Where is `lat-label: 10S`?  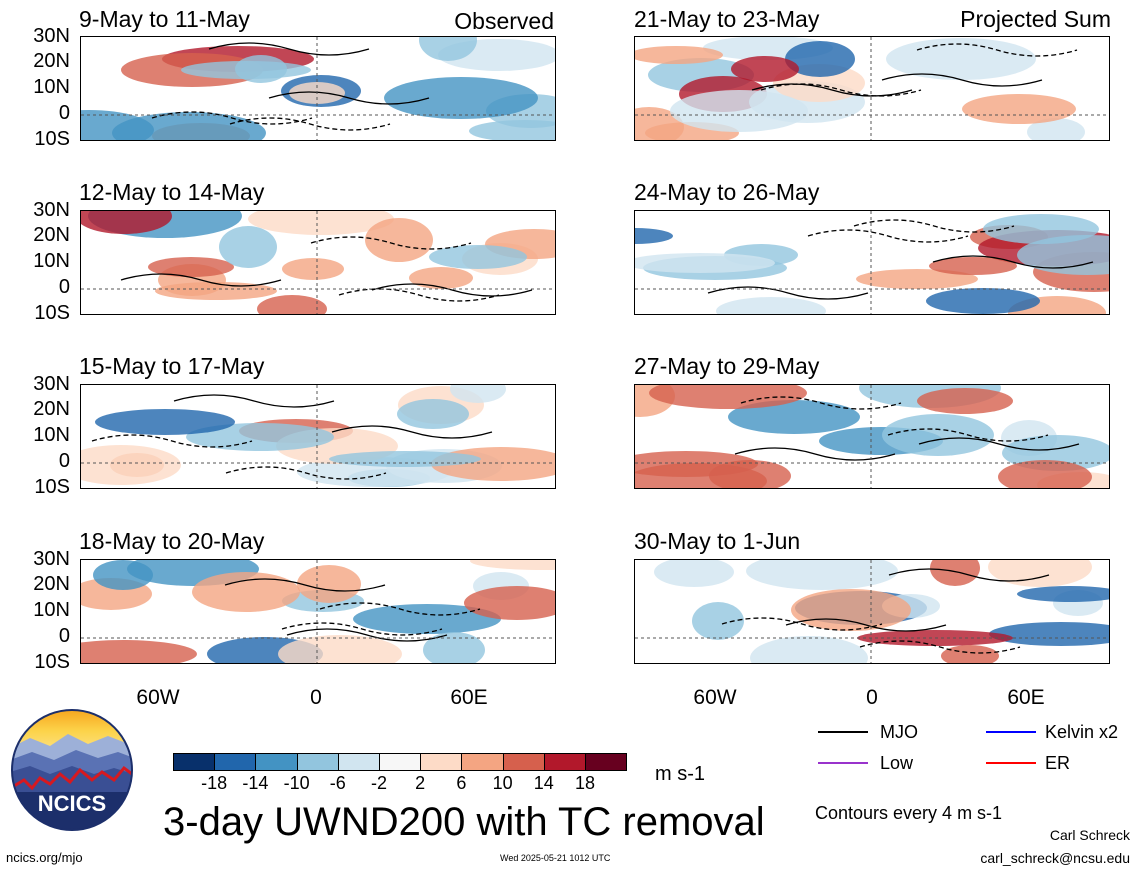
lat-label: 10S is located at coordinates (52, 662).